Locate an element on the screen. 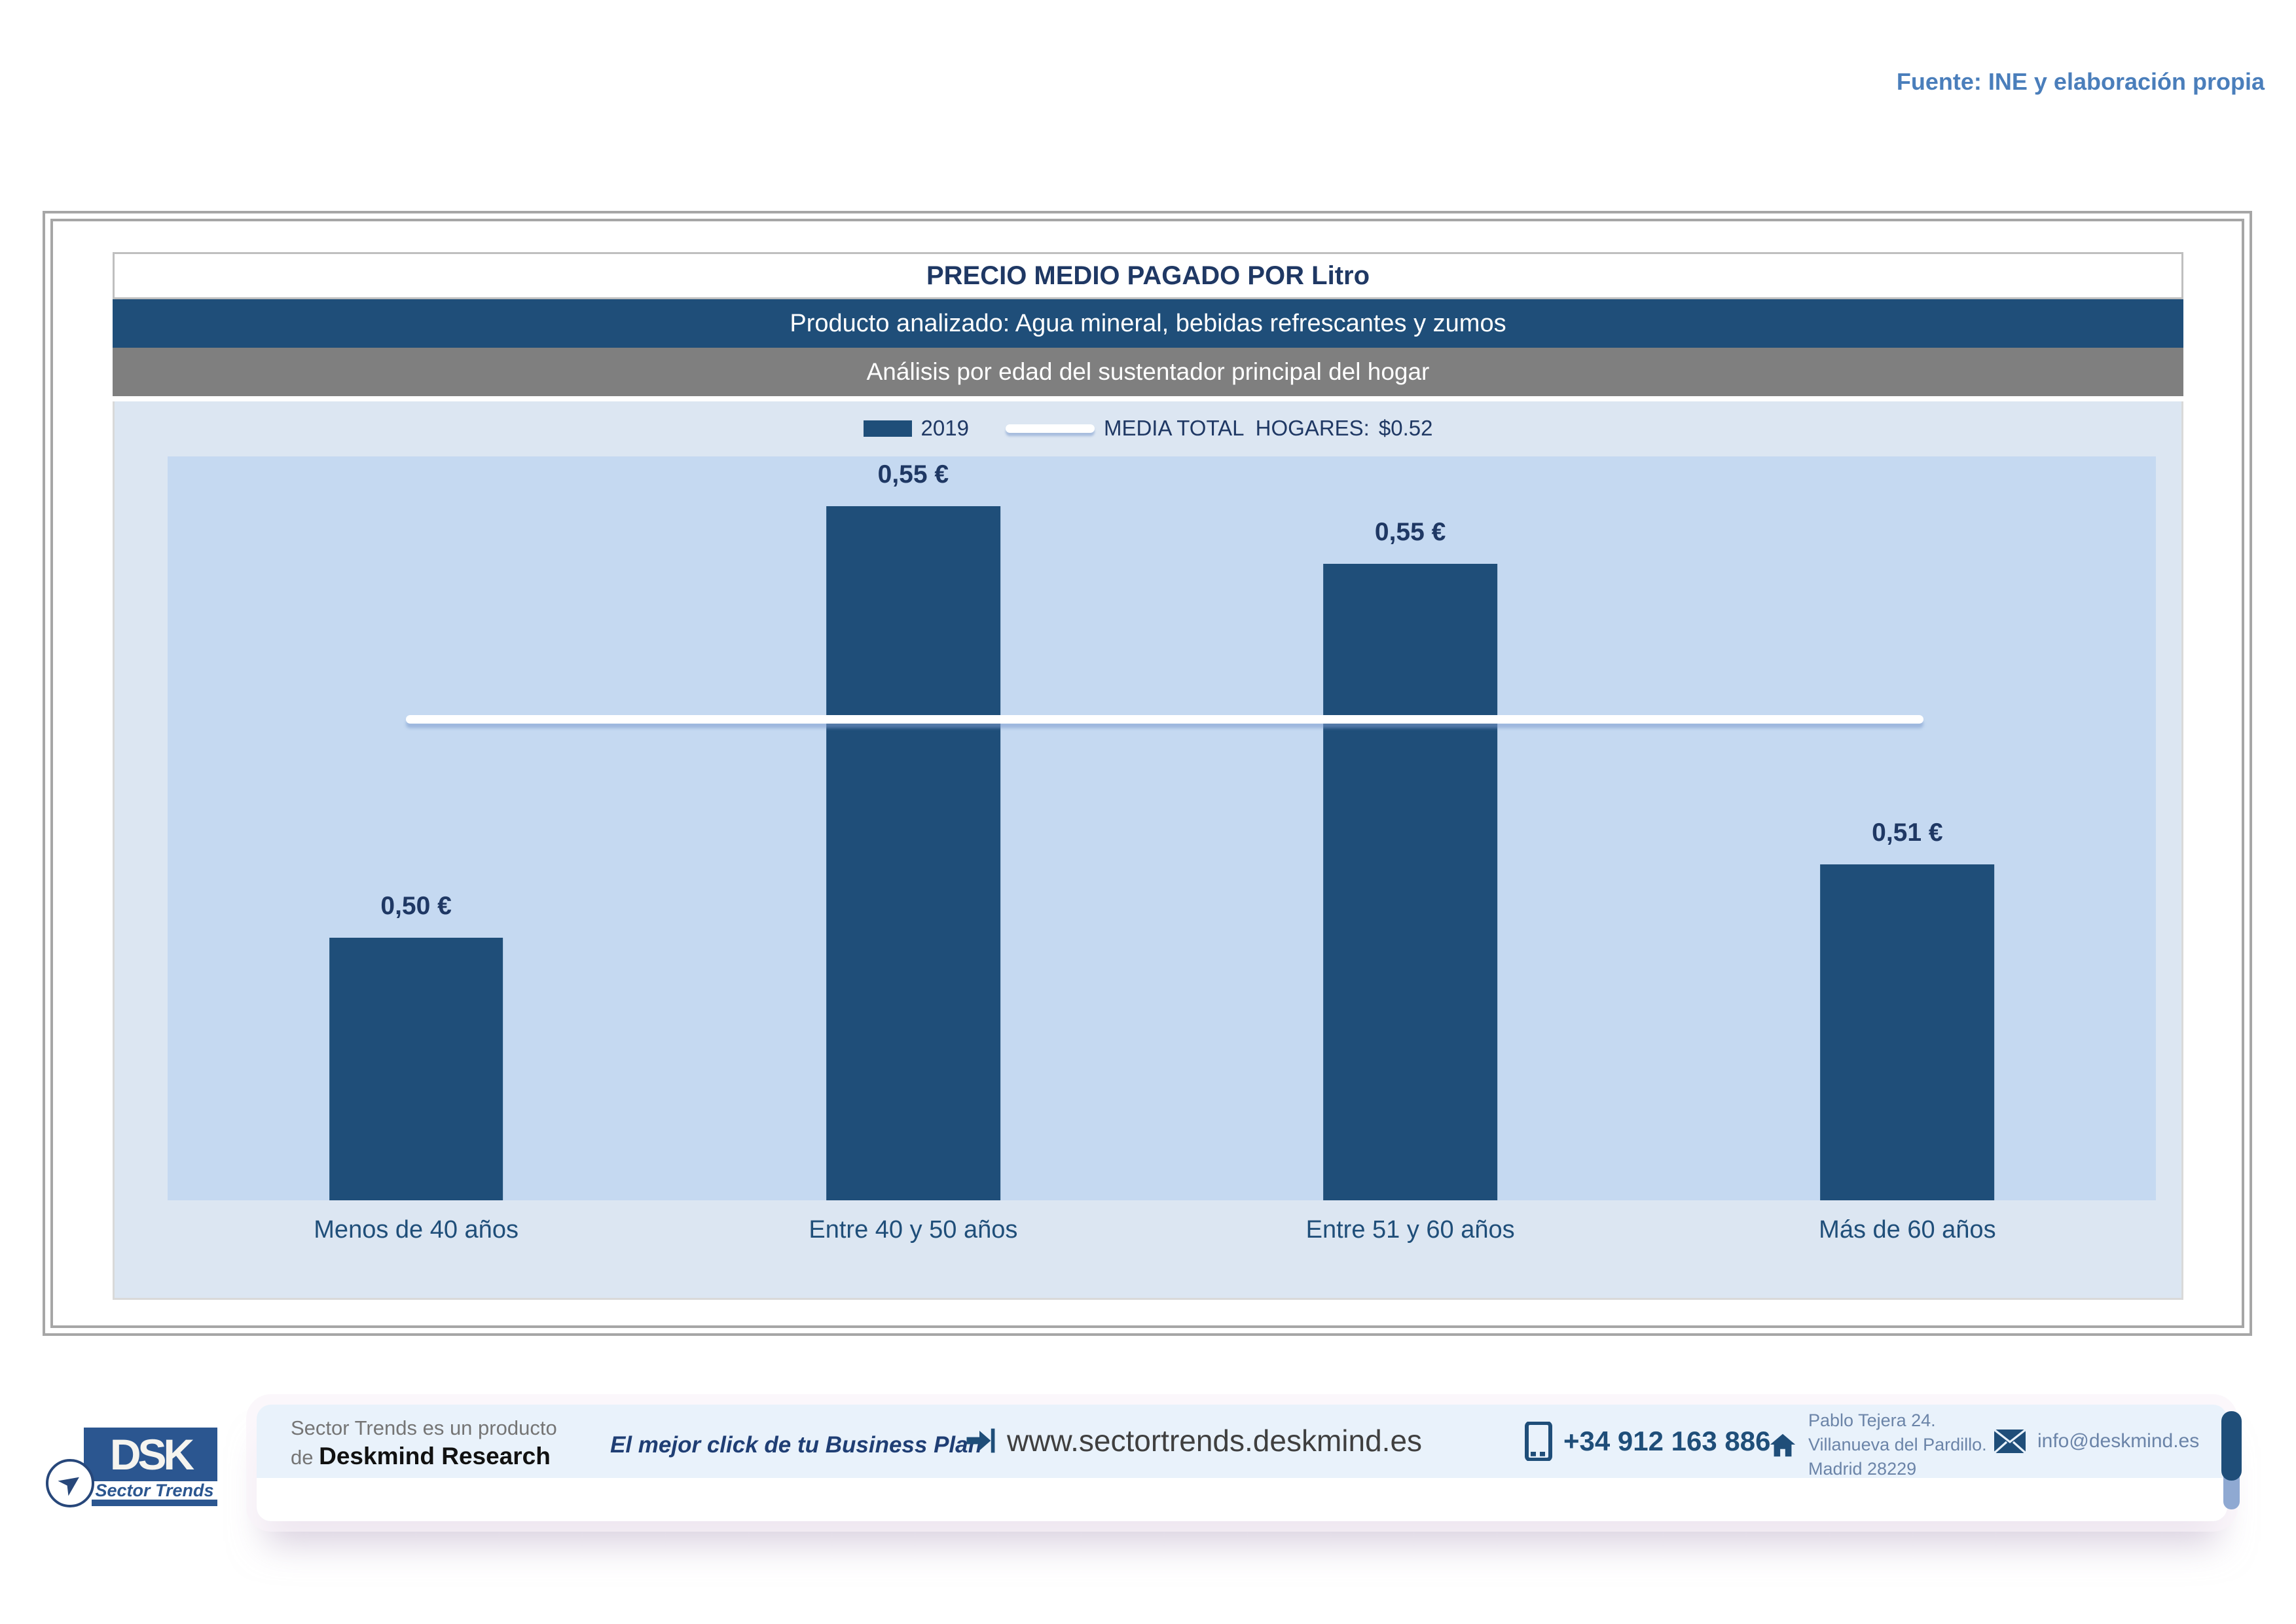 This screenshot has width=2296, height=1624. bar-slot-4: 0,51 € is located at coordinates (1907, 828).